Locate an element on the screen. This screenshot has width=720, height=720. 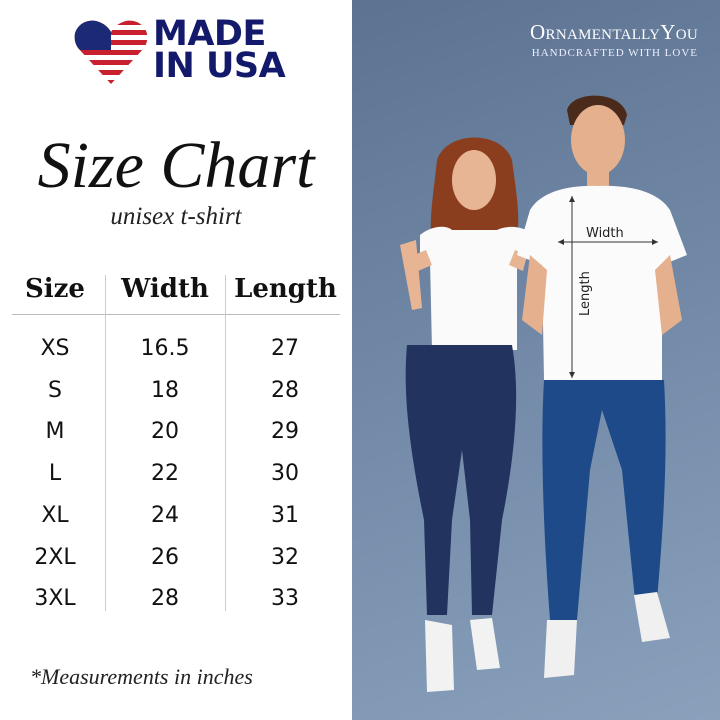
length-label: Length is located at coordinates (585, 293).